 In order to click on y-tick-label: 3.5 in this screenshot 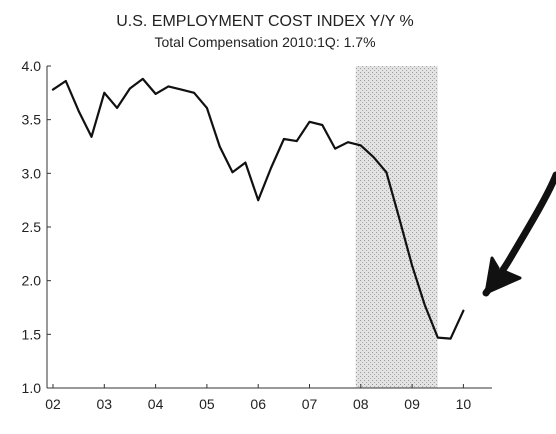, I will do `click(32, 120)`.